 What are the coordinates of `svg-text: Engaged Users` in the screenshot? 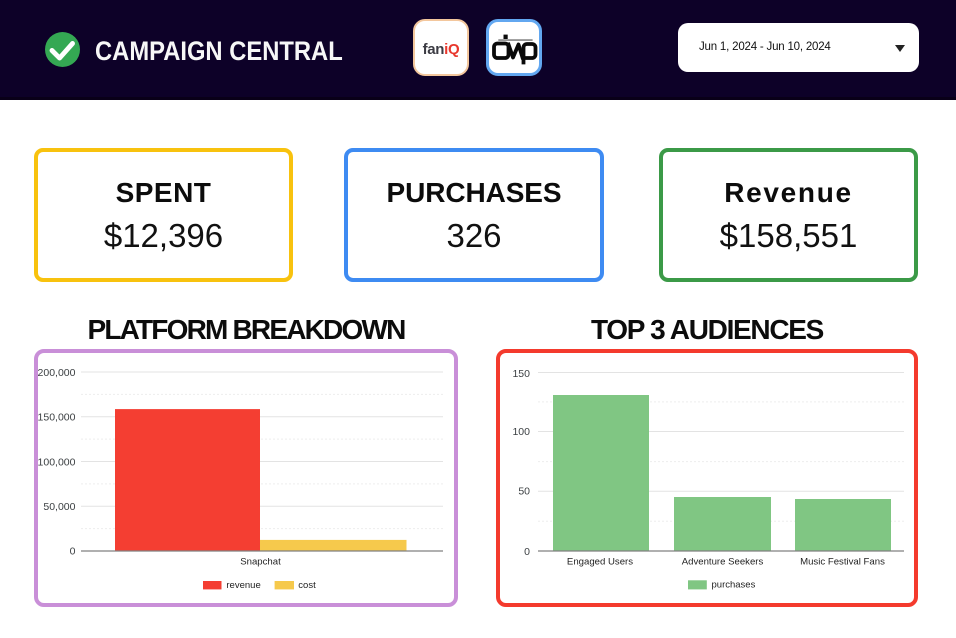 It's located at (600, 562).